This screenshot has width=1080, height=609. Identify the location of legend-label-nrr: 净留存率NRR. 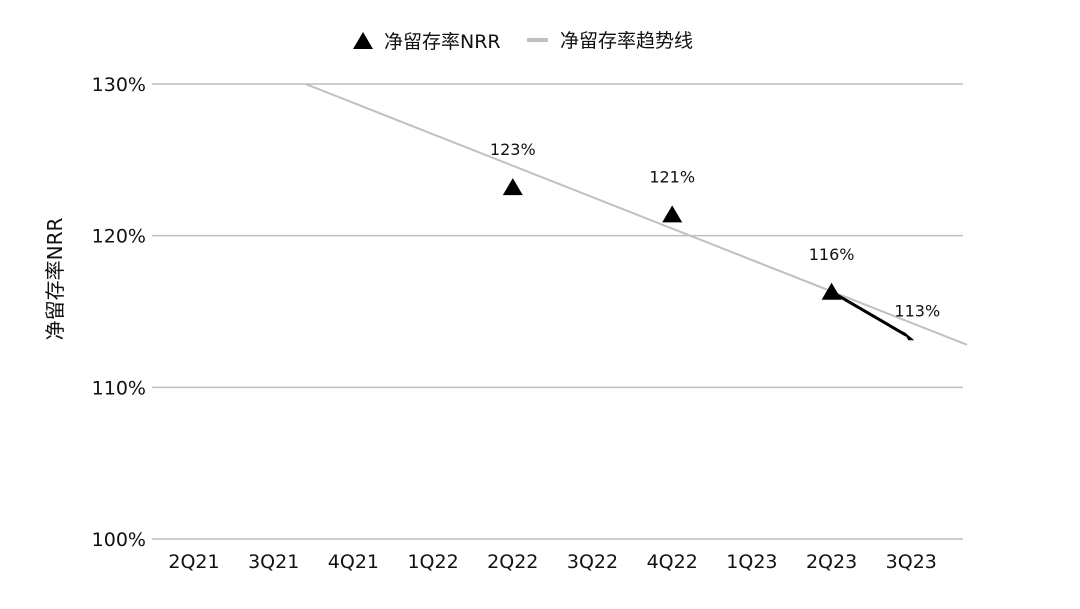
(442, 42).